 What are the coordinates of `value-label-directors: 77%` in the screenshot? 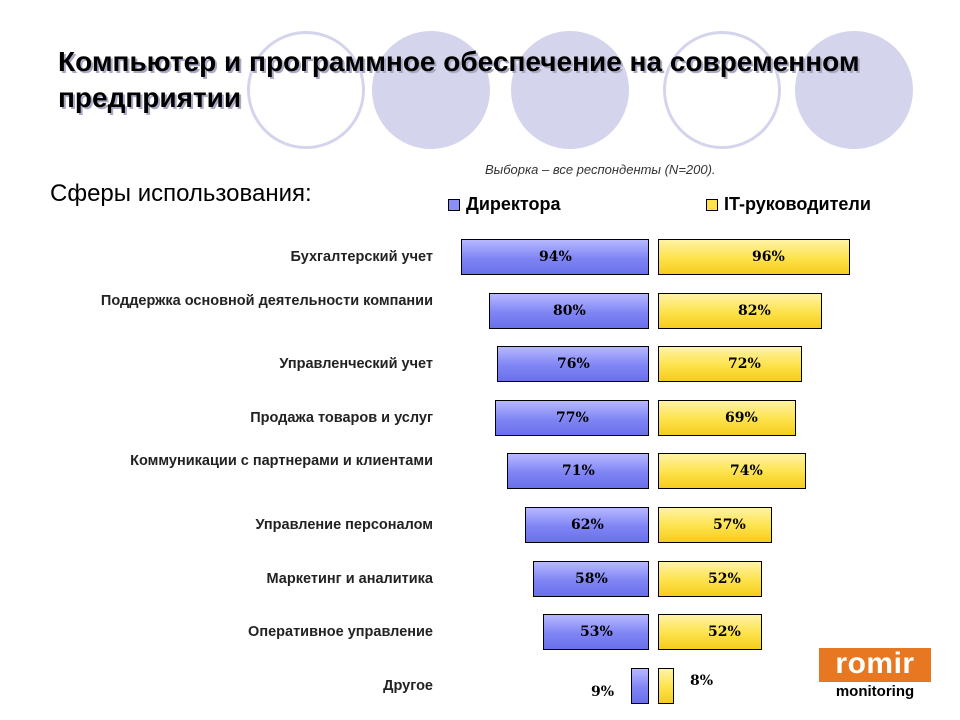 It's located at (572, 417).